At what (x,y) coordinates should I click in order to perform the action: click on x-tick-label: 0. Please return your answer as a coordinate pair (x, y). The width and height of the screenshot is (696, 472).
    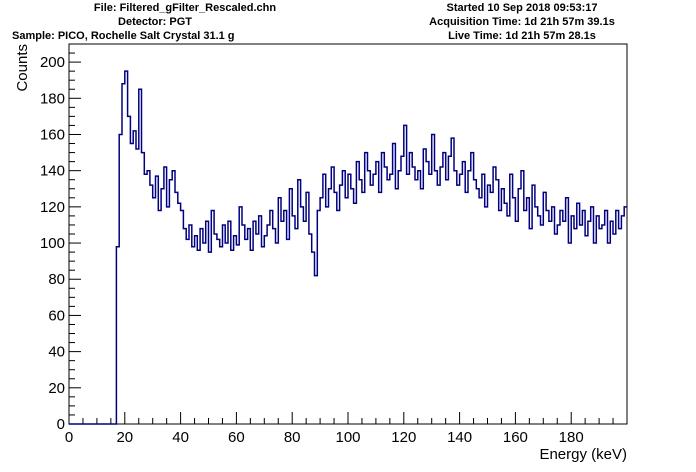
    Looking at the image, I should click on (69, 437).